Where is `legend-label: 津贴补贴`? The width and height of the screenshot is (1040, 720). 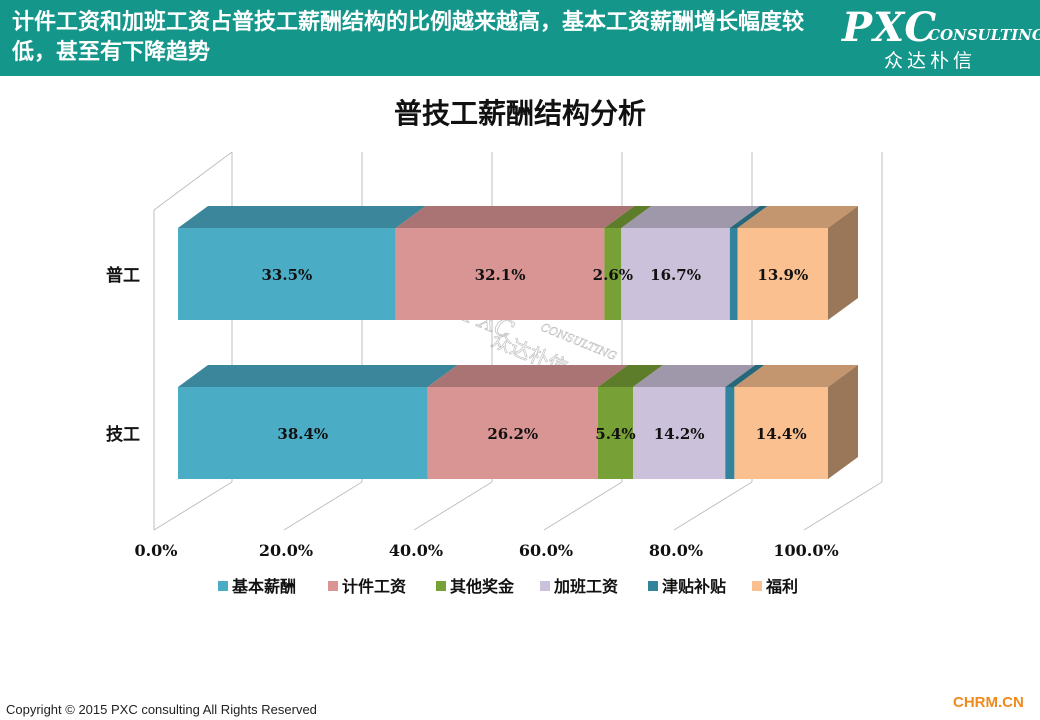 legend-label: 津贴补贴 is located at coordinates (694, 586).